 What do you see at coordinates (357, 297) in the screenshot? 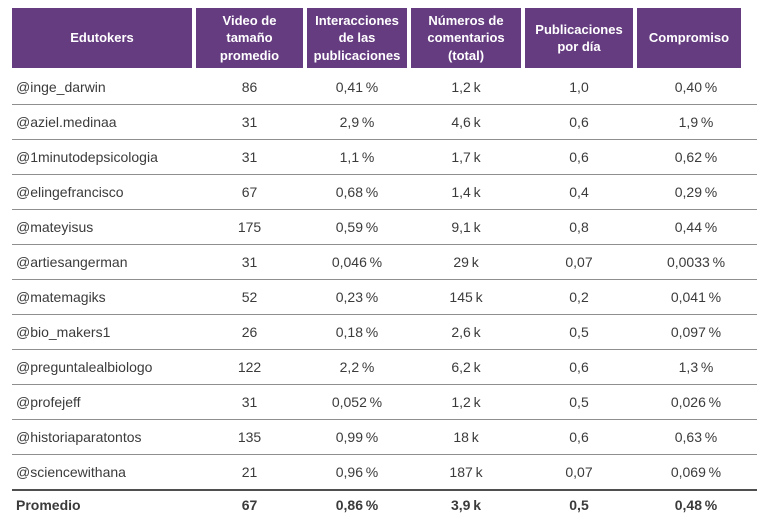
I see `cell-value: 0,23 %` at bounding box center [357, 297].